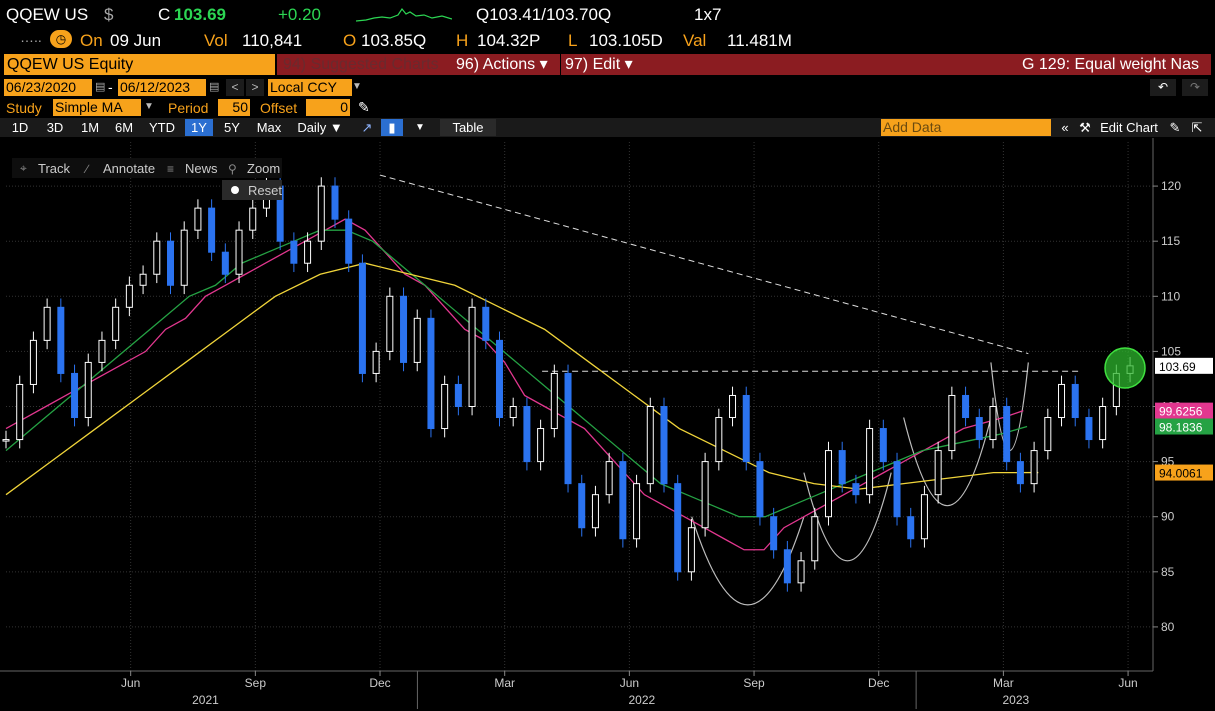  What do you see at coordinates (263, 168) in the screenshot?
I see `zoom-button: Zoom` at bounding box center [263, 168].